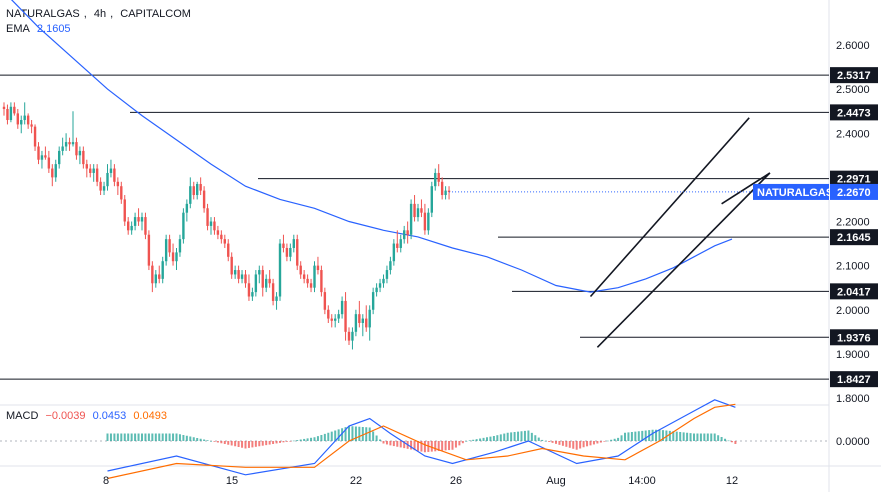 This screenshot has height=492, width=881. Describe the element at coordinates (109, 416) in the screenshot. I see `macd-line-value: 0.0453` at that location.